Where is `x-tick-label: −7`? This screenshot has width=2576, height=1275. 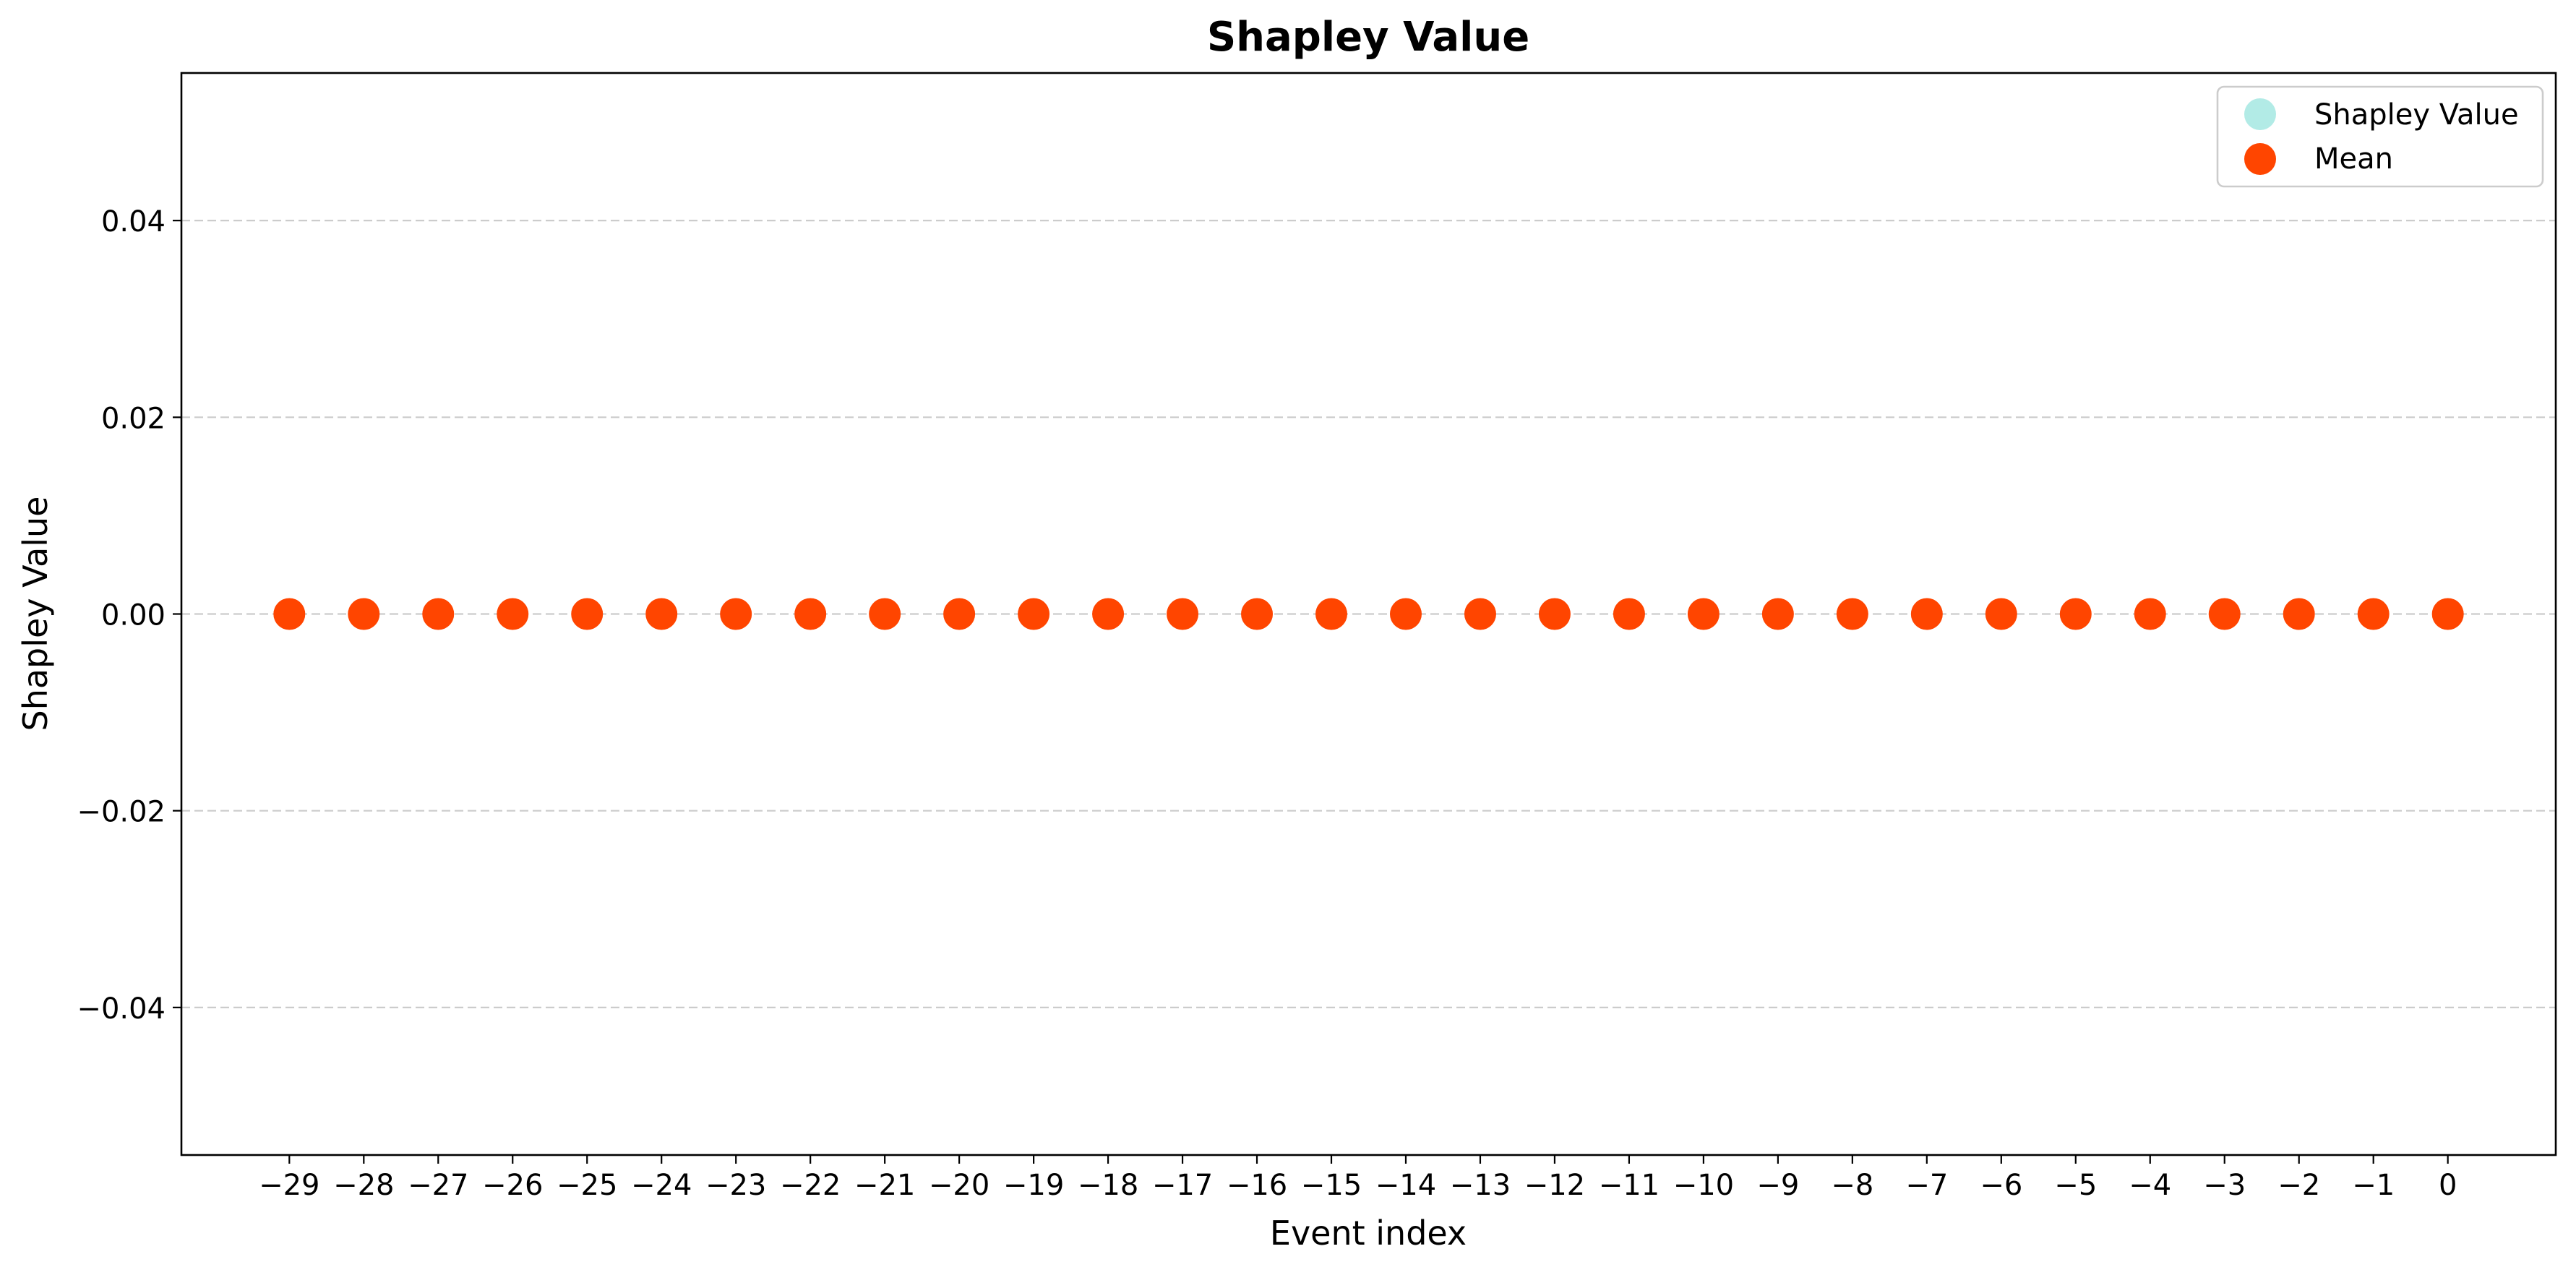
x-tick-label: −7 is located at coordinates (1927, 1185).